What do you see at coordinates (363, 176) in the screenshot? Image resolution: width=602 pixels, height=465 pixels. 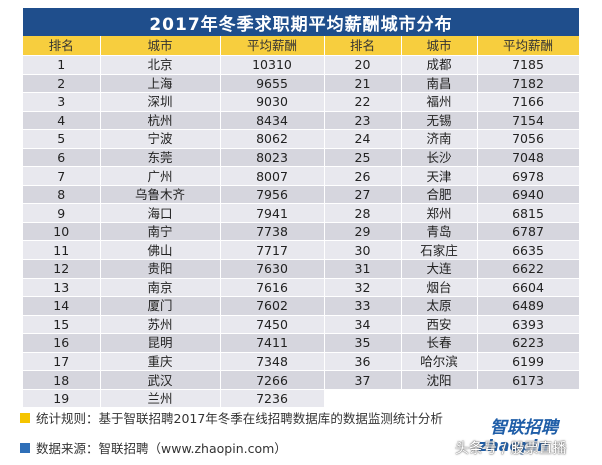 I see `right-rank-cell: 26` at bounding box center [363, 176].